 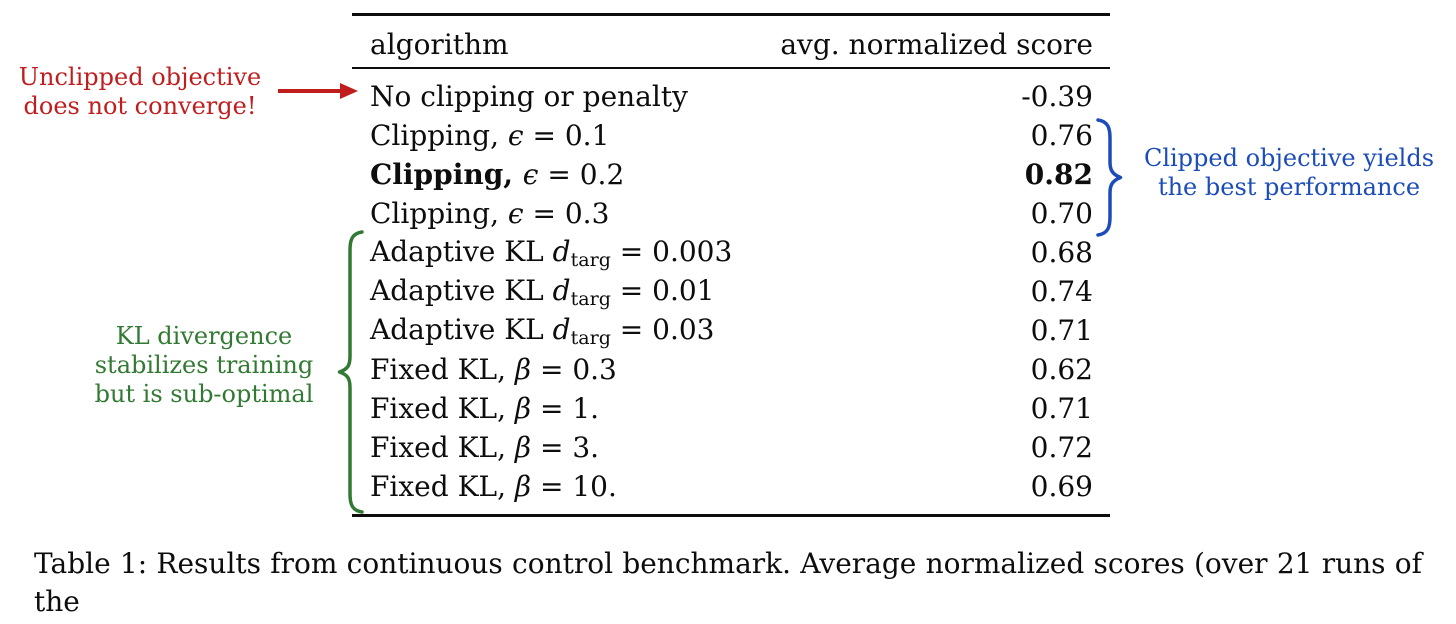 What do you see at coordinates (204, 394) in the screenshot?
I see `annotation-kl-line3: but is sub-optimal` at bounding box center [204, 394].